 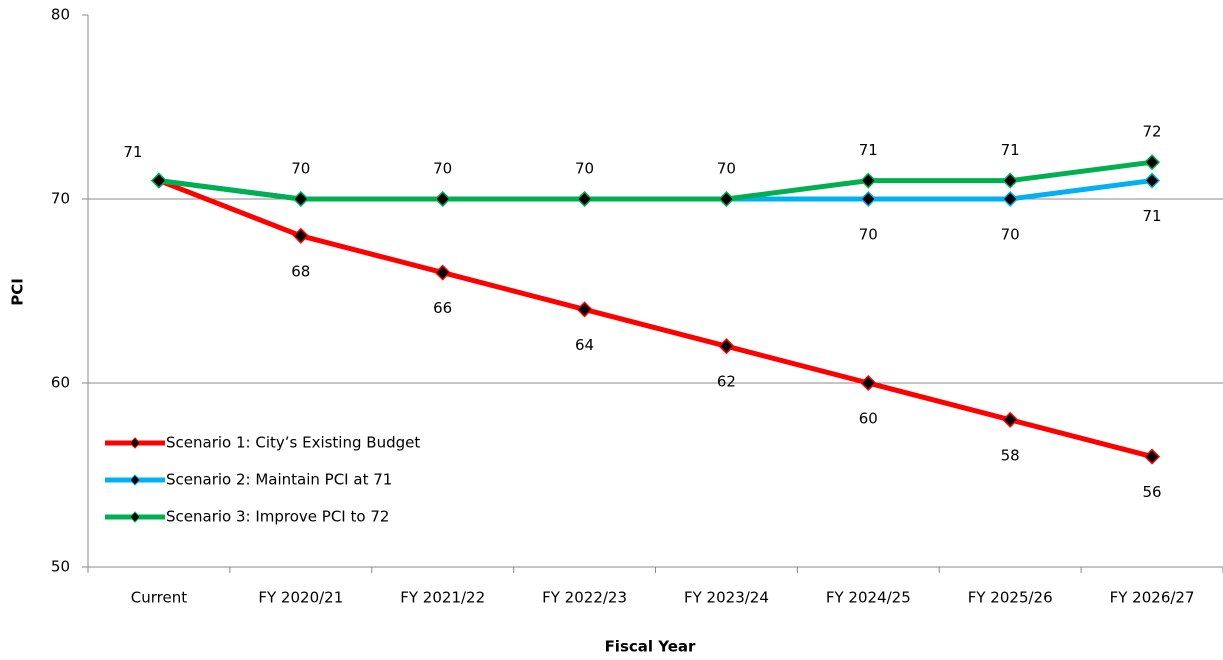 I want to click on x-tick-label: FY 2023/24, so click(x=726, y=598).